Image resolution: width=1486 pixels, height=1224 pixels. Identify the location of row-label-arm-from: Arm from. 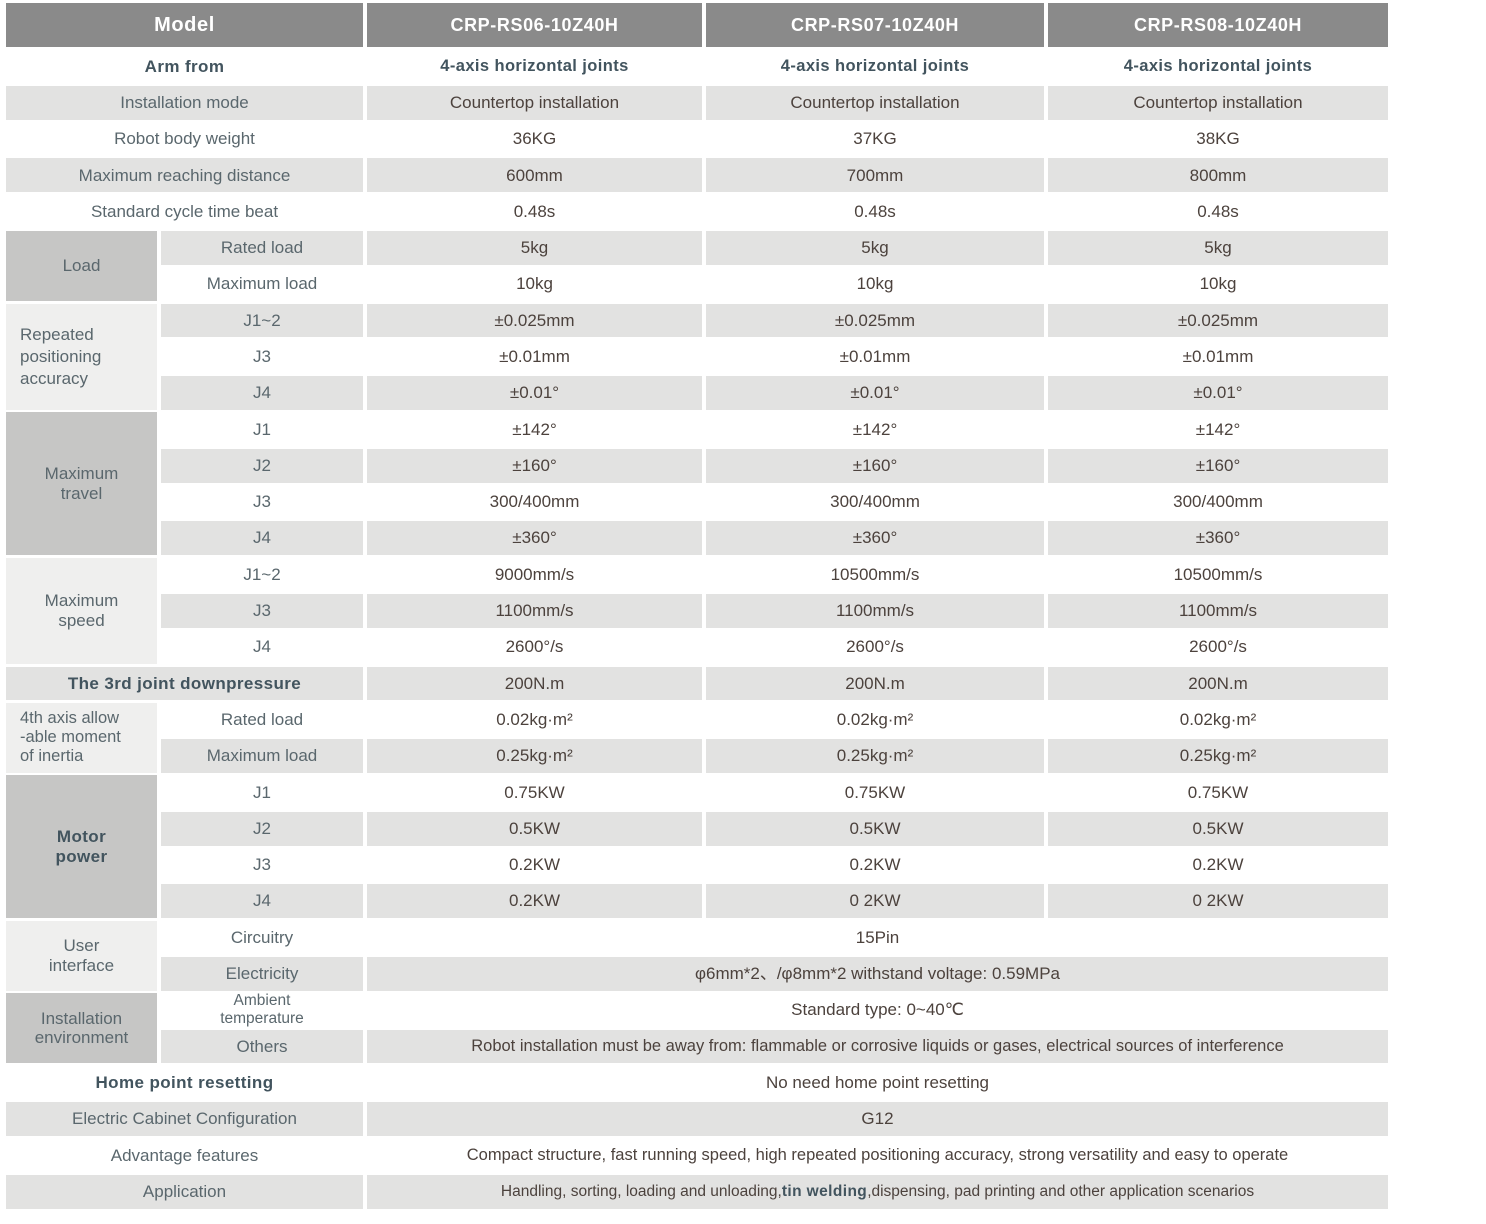
(184, 66).